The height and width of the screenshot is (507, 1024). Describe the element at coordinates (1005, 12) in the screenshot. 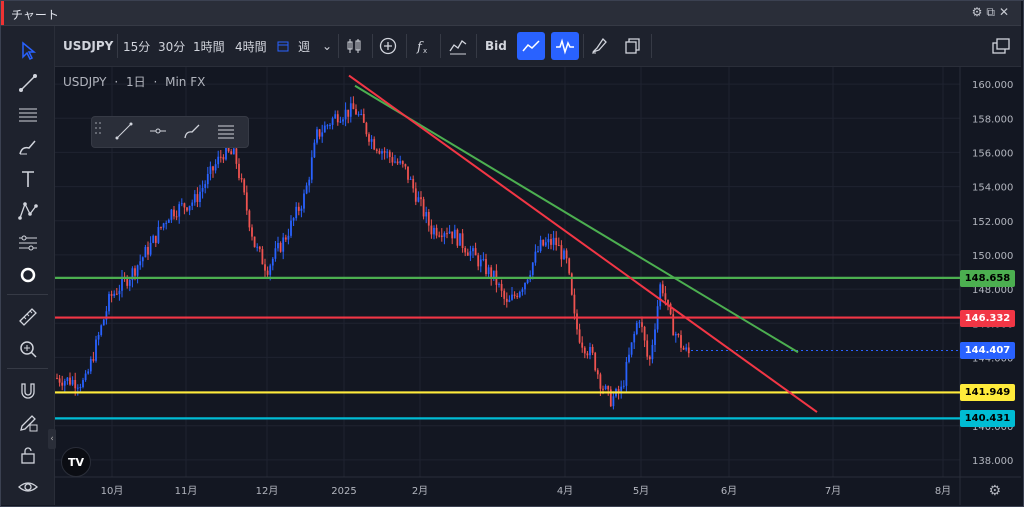

I see `close-icon: ✕` at that location.